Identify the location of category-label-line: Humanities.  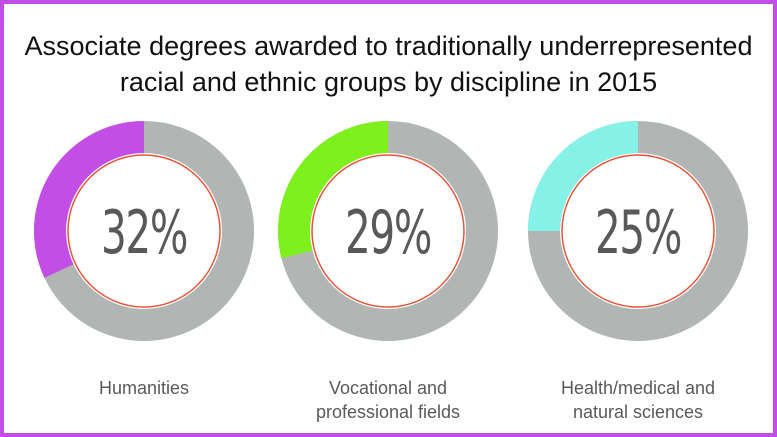
(144, 388).